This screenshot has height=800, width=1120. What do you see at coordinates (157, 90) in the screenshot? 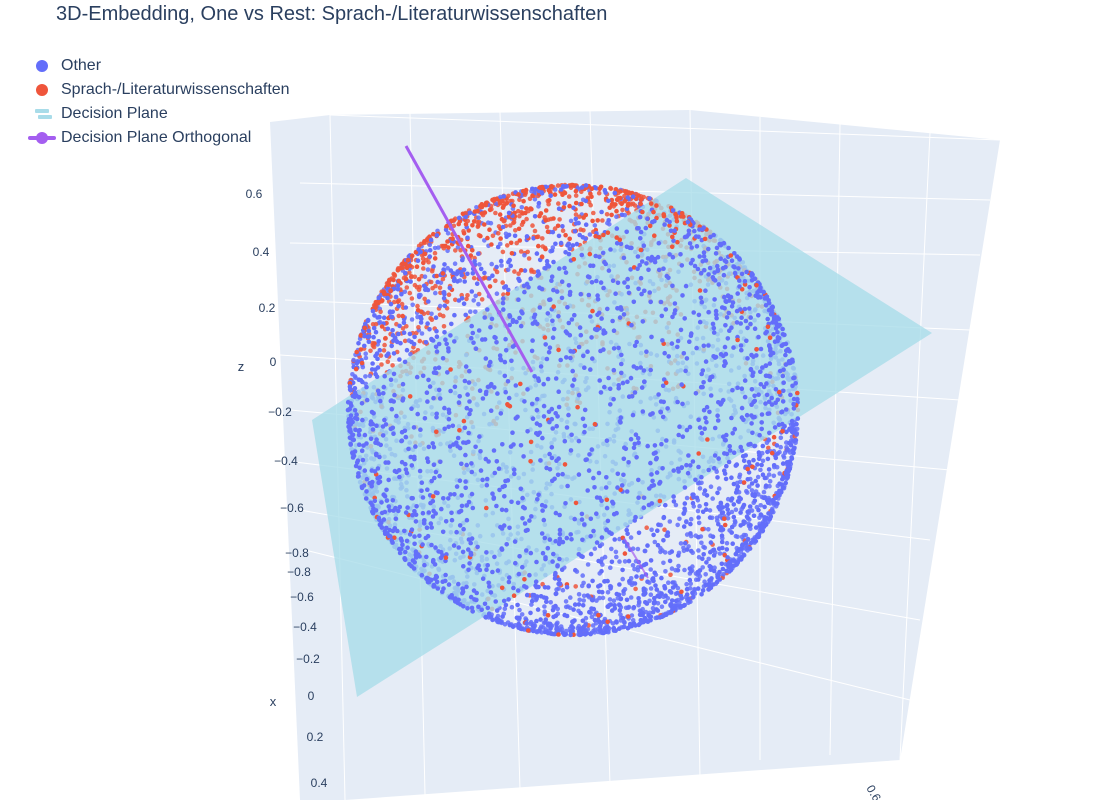
I see `legend-item-sprach: Sprach-/Literaturwissenschaften` at bounding box center [157, 90].